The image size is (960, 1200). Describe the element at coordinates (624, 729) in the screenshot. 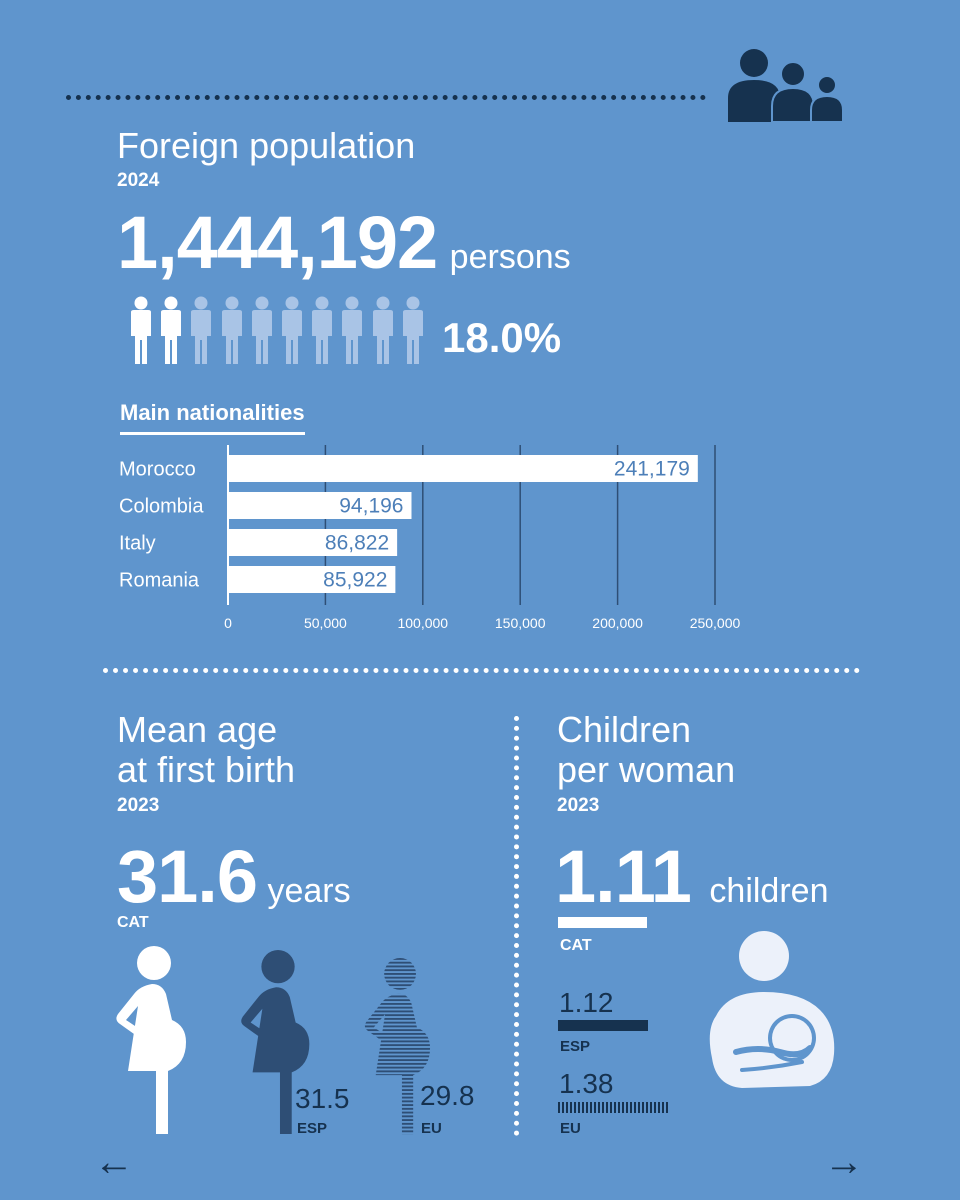

I see `fertility-title-line1: Children` at that location.